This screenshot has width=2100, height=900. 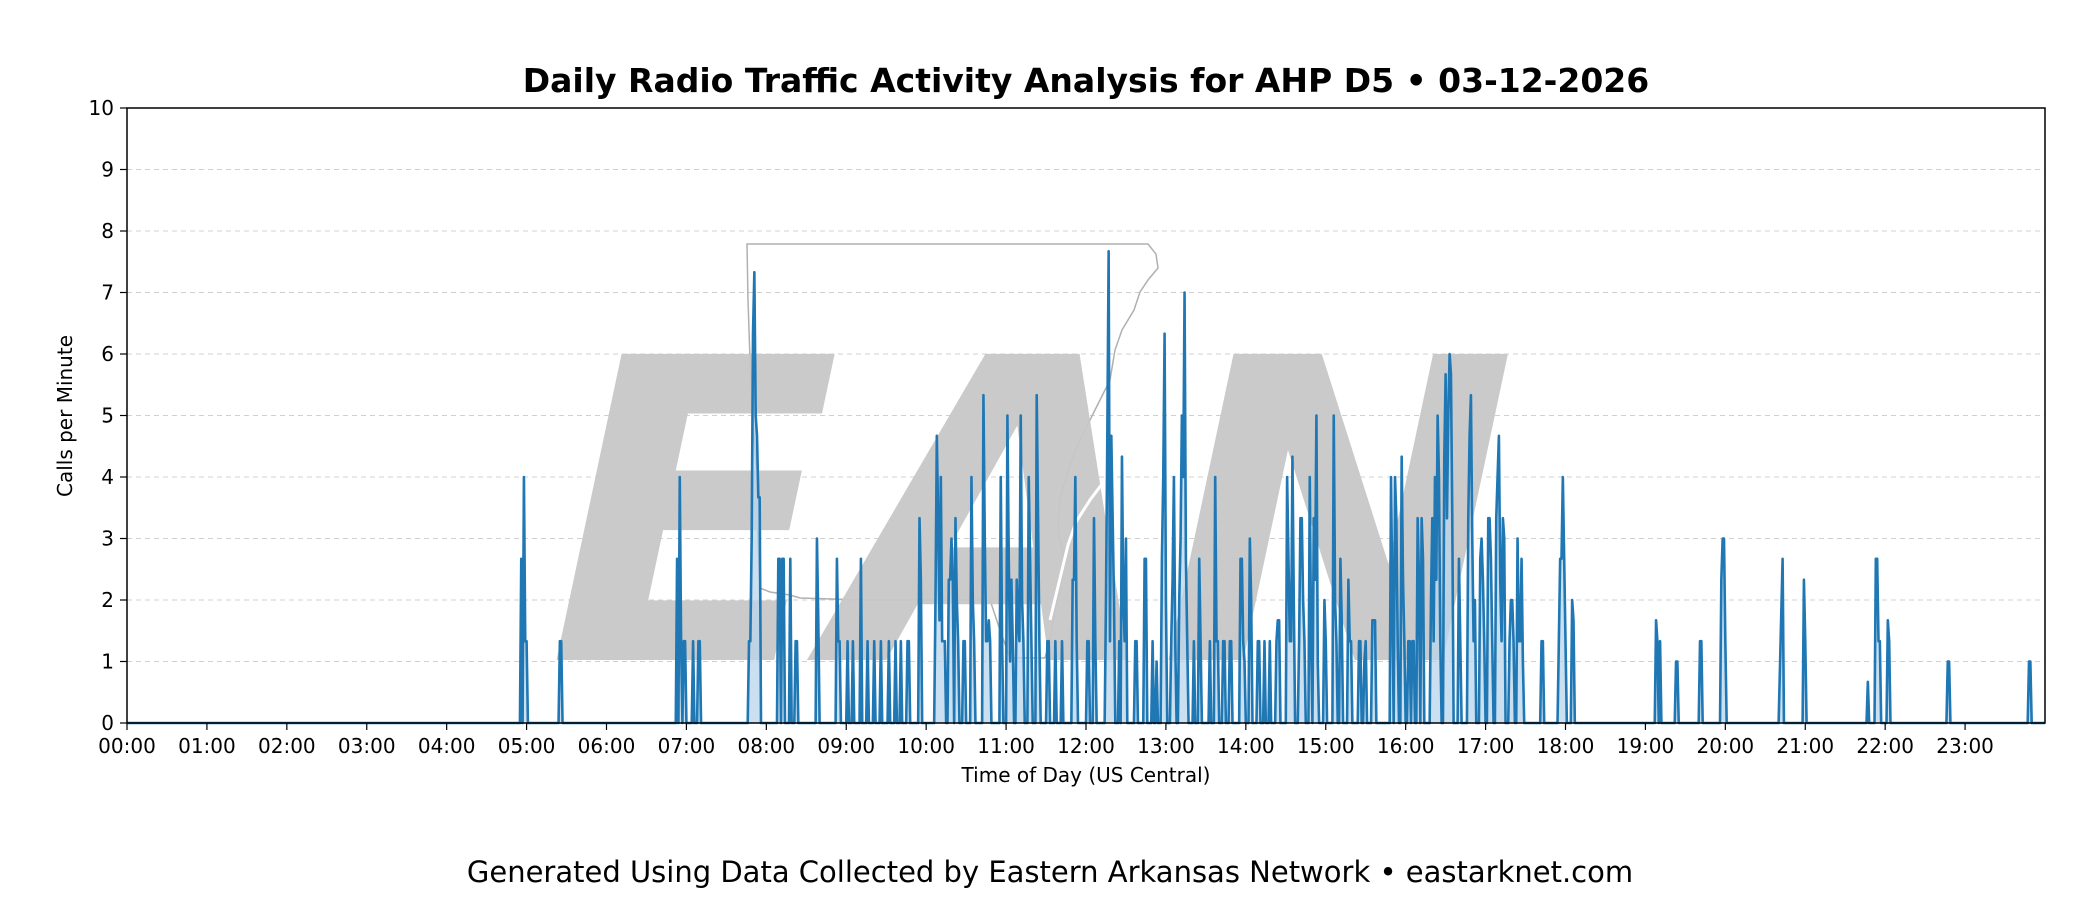 I want to click on x-tick-label: 22:00, so click(x=1885, y=746).